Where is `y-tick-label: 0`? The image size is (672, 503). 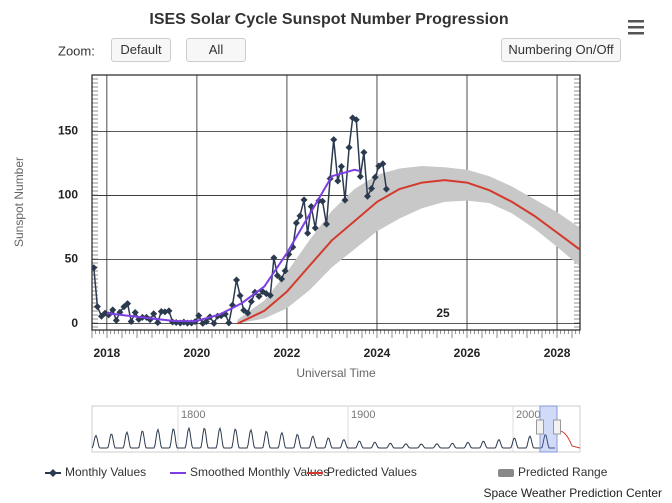
y-tick-label: 0 is located at coordinates (74, 323).